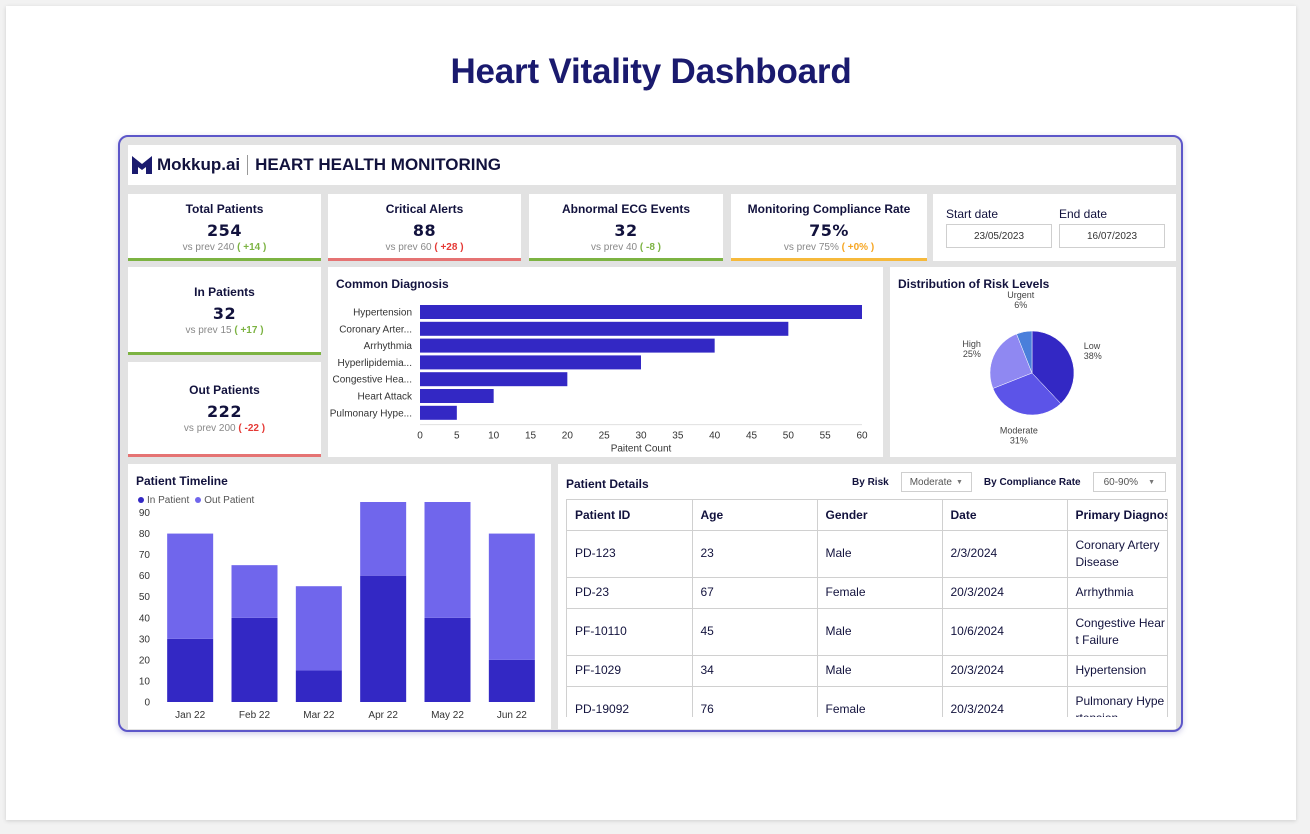  What do you see at coordinates (630, 515) in the screenshot?
I see `column-header: Patient ID` at bounding box center [630, 515].